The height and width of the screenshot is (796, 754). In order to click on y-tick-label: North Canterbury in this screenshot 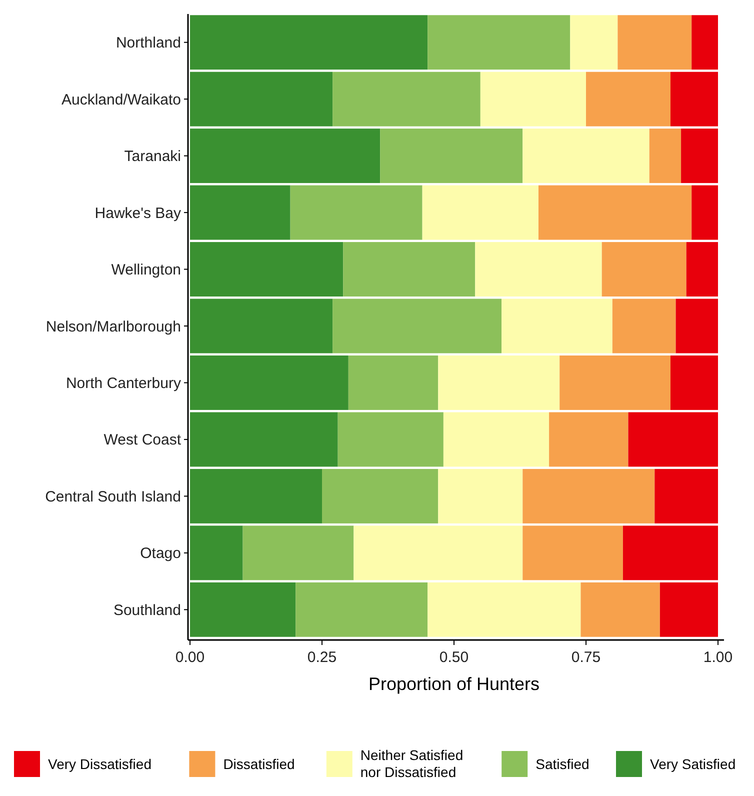, I will do `click(124, 383)`.